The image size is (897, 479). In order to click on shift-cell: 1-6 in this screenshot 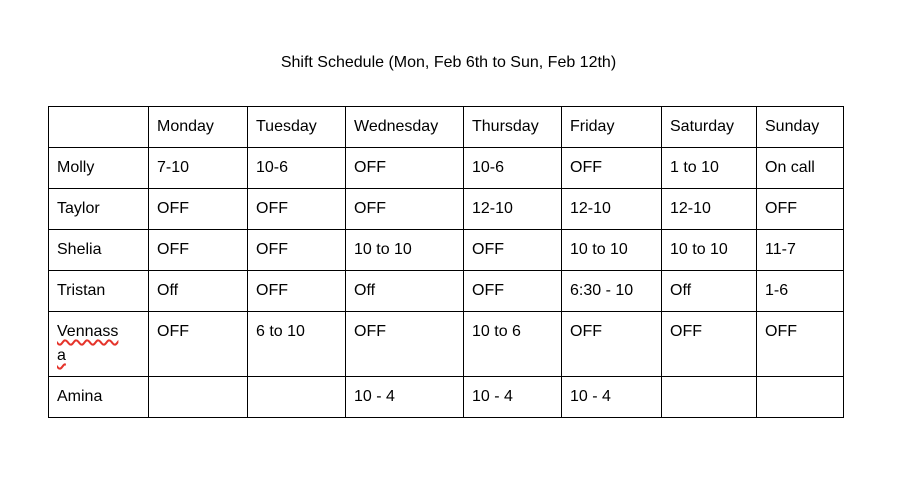, I will do `click(800, 291)`.